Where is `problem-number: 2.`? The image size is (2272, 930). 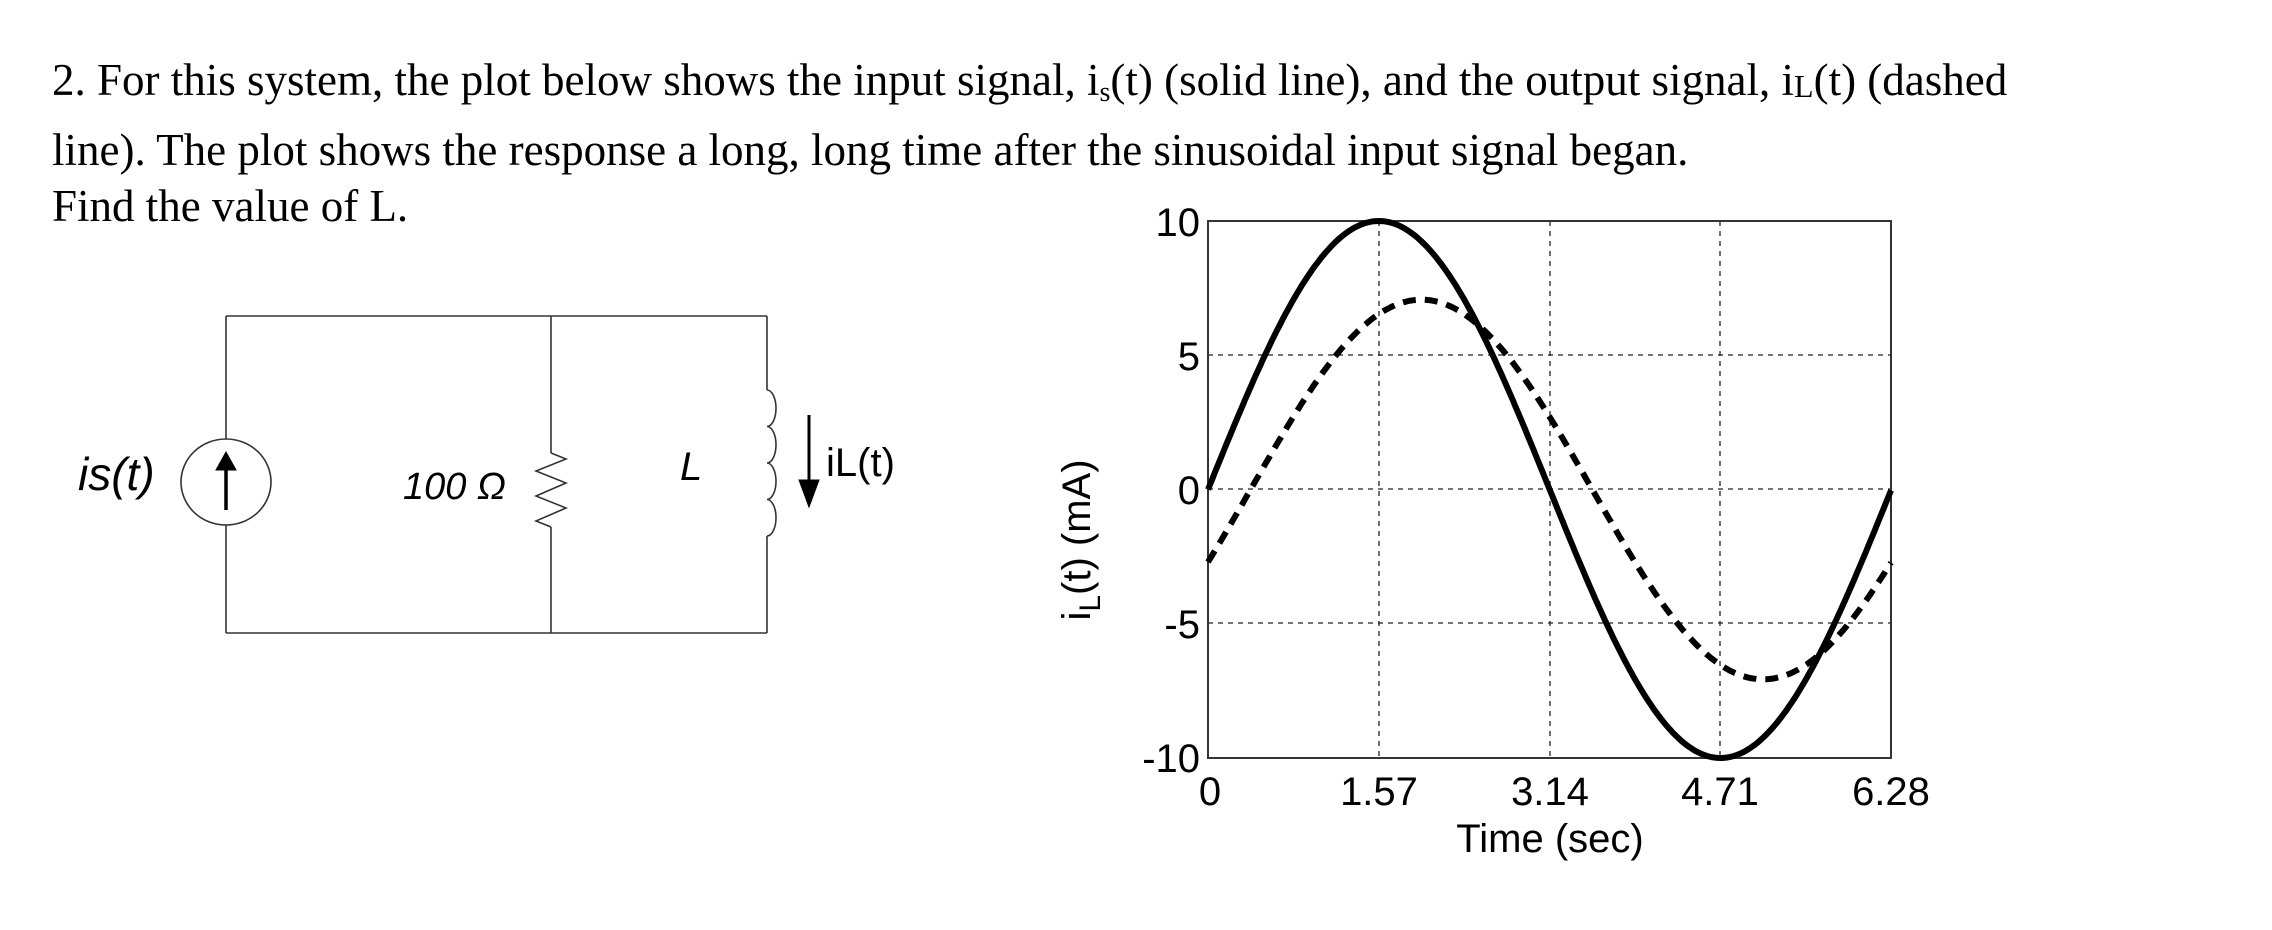 problem-number: 2. is located at coordinates (69, 80).